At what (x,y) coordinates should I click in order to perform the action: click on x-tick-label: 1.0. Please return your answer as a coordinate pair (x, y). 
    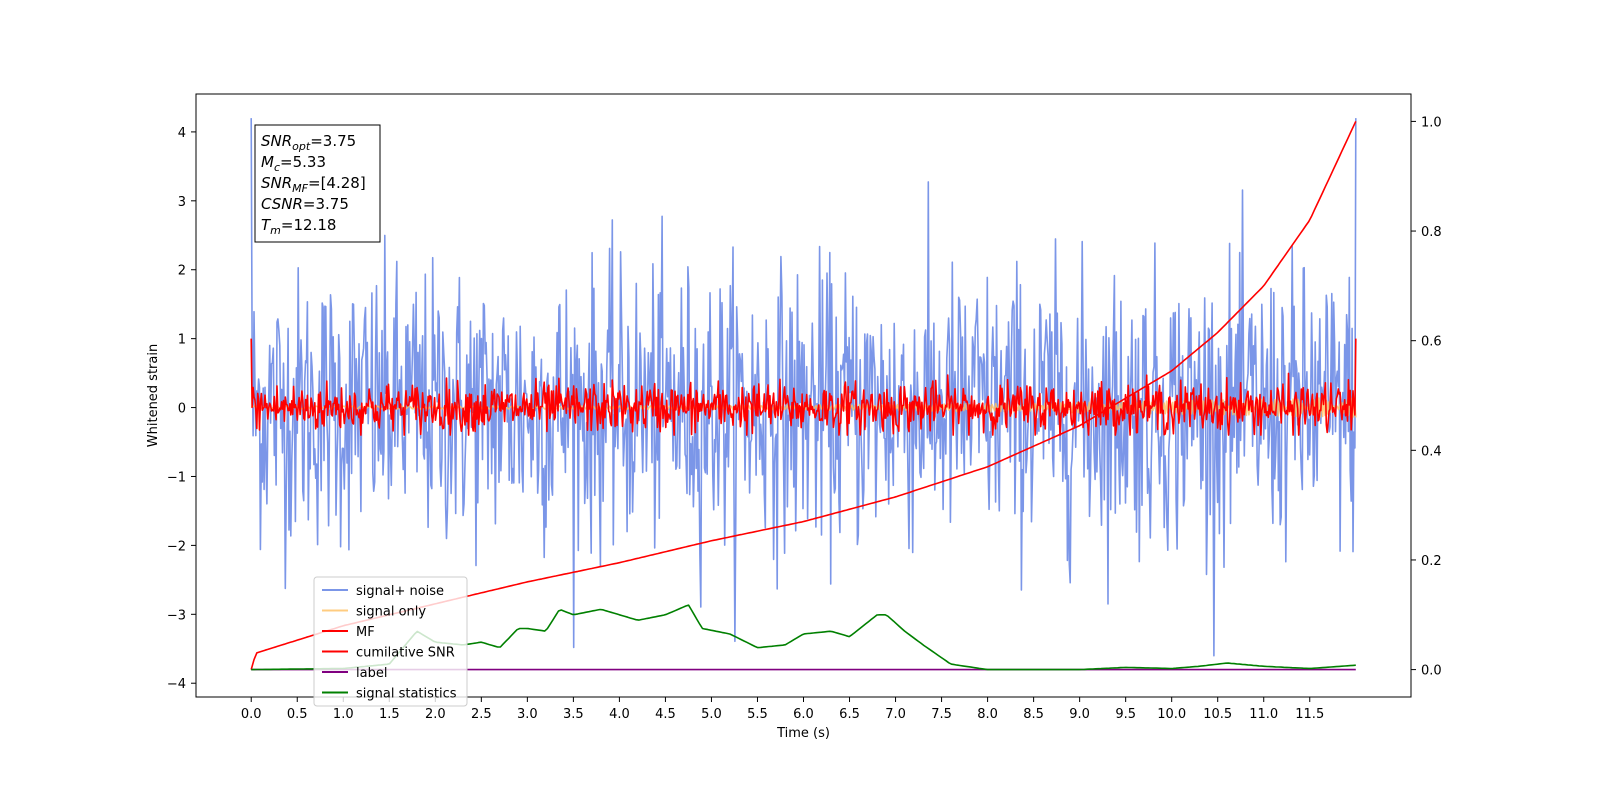
    Looking at the image, I should click on (343, 714).